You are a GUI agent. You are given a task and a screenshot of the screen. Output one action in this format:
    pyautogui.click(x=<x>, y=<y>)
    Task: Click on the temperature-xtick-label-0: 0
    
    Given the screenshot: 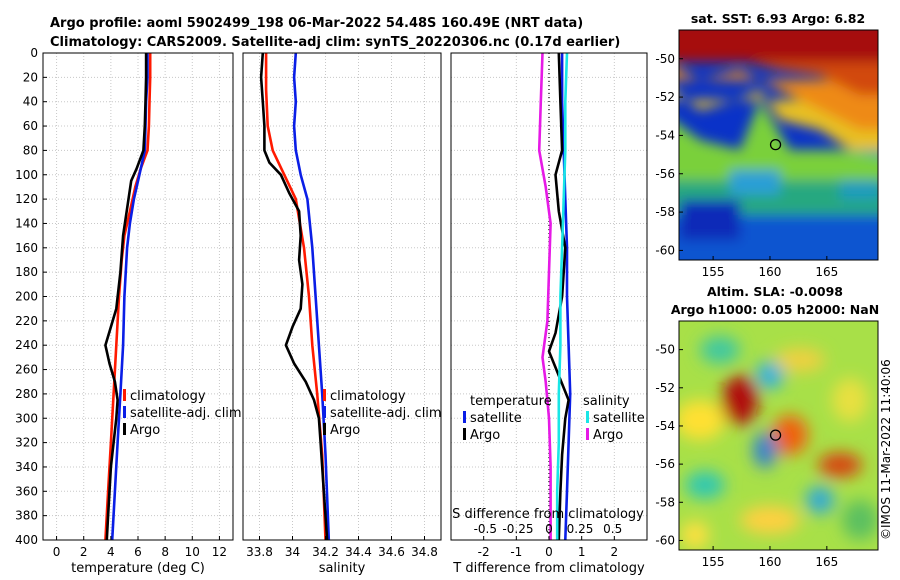 What is the action you would take?
    pyautogui.click(x=57, y=552)
    